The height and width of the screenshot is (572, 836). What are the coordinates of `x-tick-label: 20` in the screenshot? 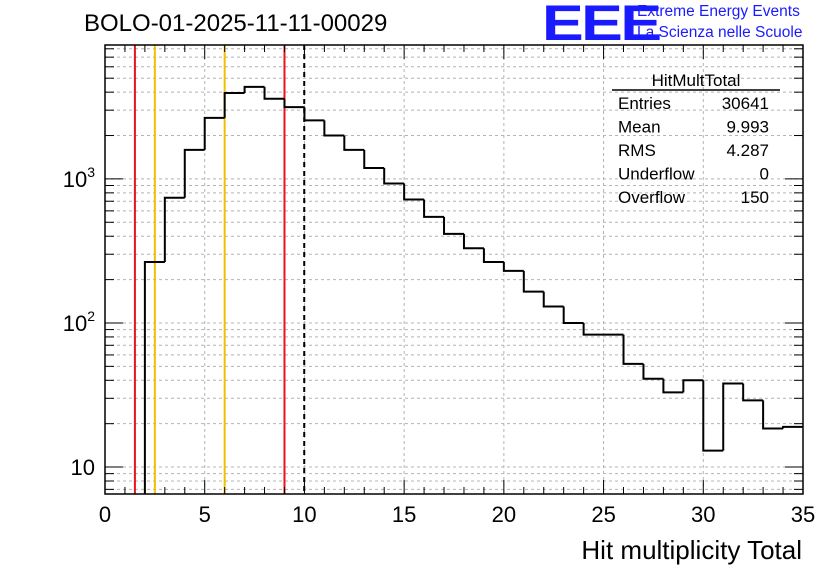 It's located at (504, 514).